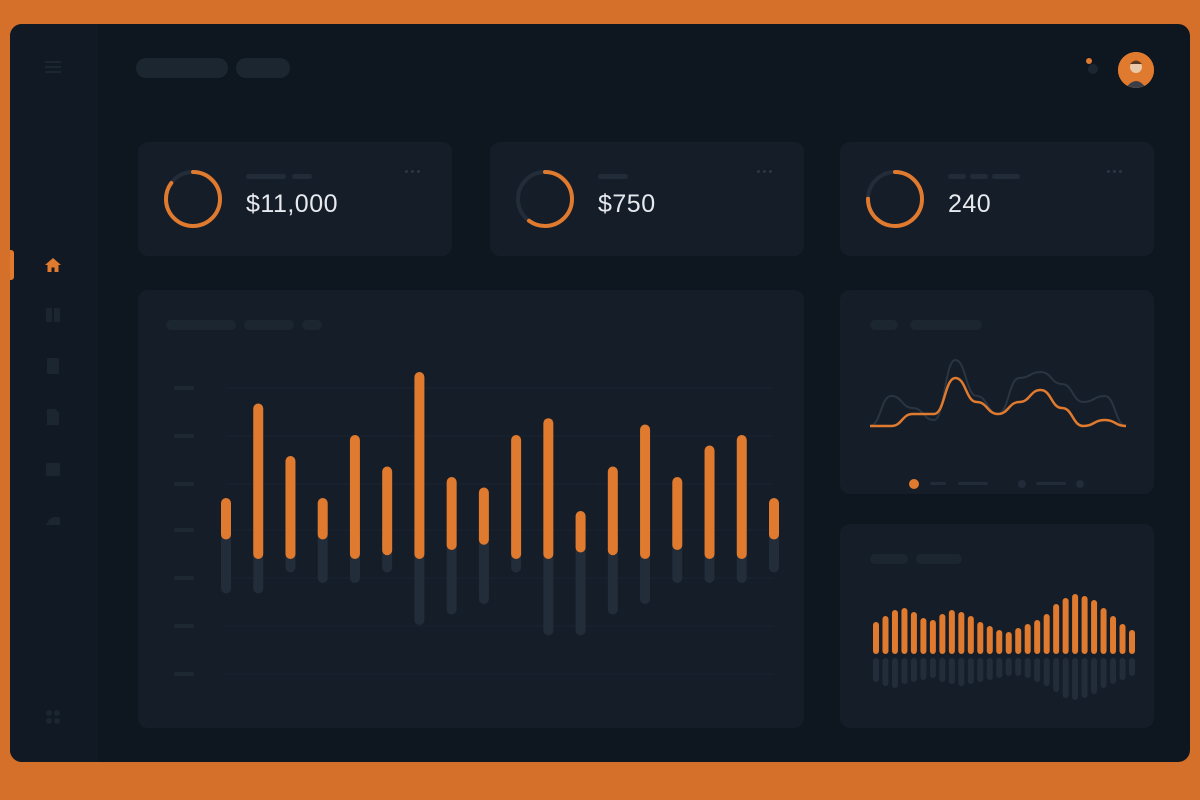  What do you see at coordinates (53, 265) in the screenshot?
I see `home-icon` at bounding box center [53, 265].